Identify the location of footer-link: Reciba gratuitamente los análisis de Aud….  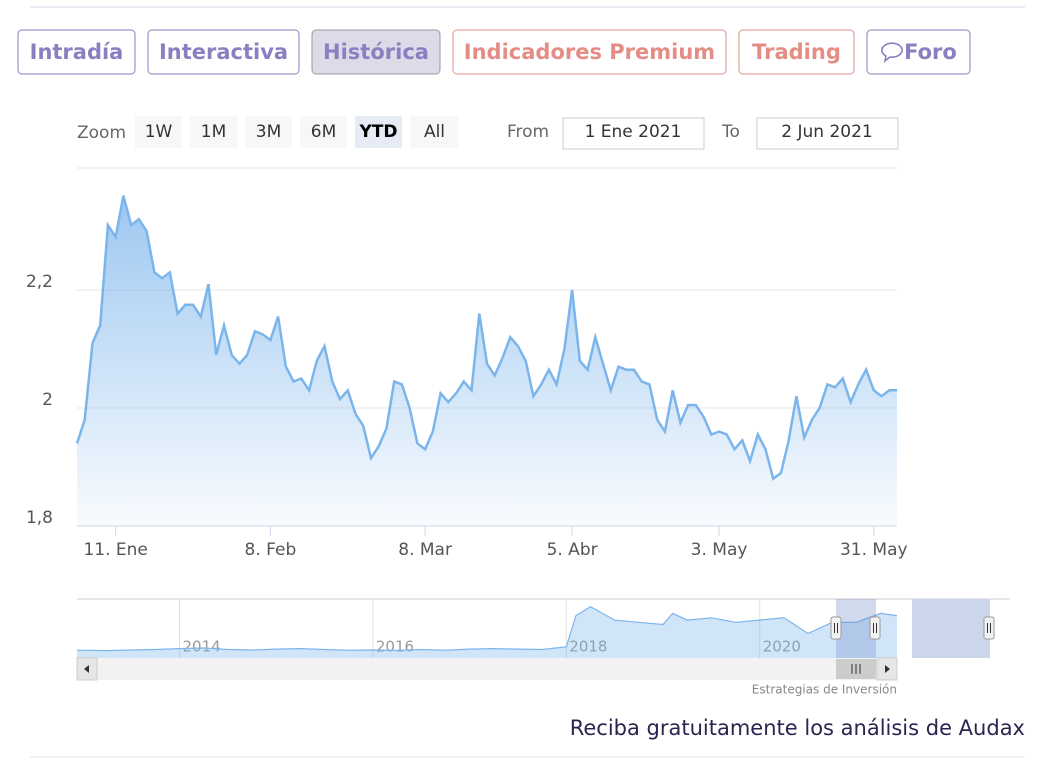
(797, 728).